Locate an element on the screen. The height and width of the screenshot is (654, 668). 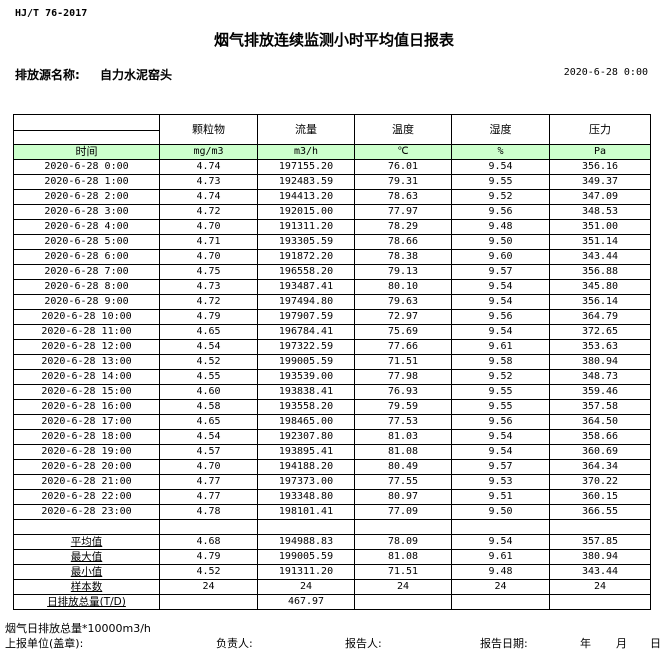
cell-humidity: 9.56 is located at coordinates (500, 422).